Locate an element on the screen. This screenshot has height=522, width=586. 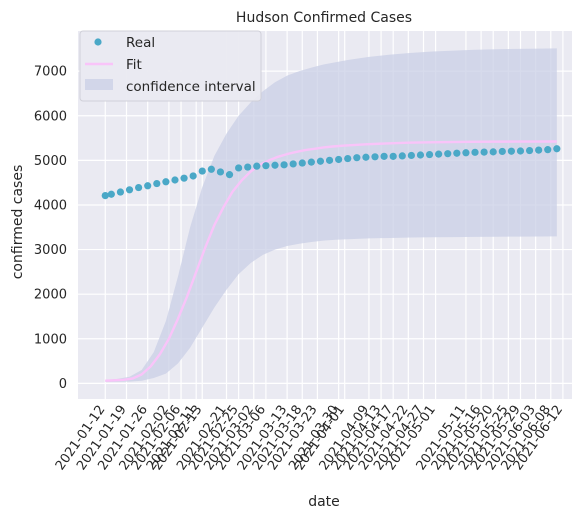
y-tick-label: 5000 is located at coordinates (50, 161).